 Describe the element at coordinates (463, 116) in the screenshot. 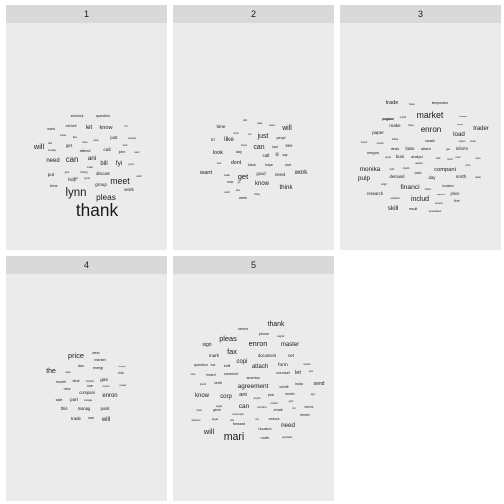

I see `wordcloud-word: estimate` at that location.